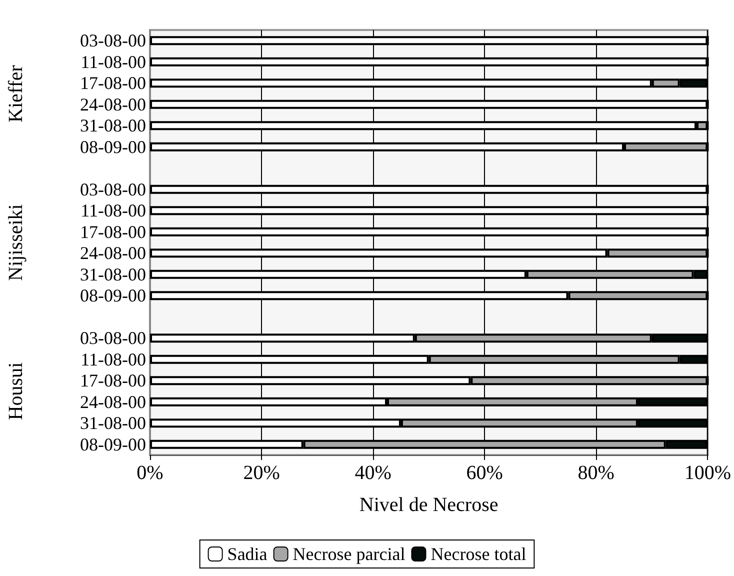 The height and width of the screenshot is (576, 734). Describe the element at coordinates (596, 473) in the screenshot. I see `x-tick-label: 80%` at that location.